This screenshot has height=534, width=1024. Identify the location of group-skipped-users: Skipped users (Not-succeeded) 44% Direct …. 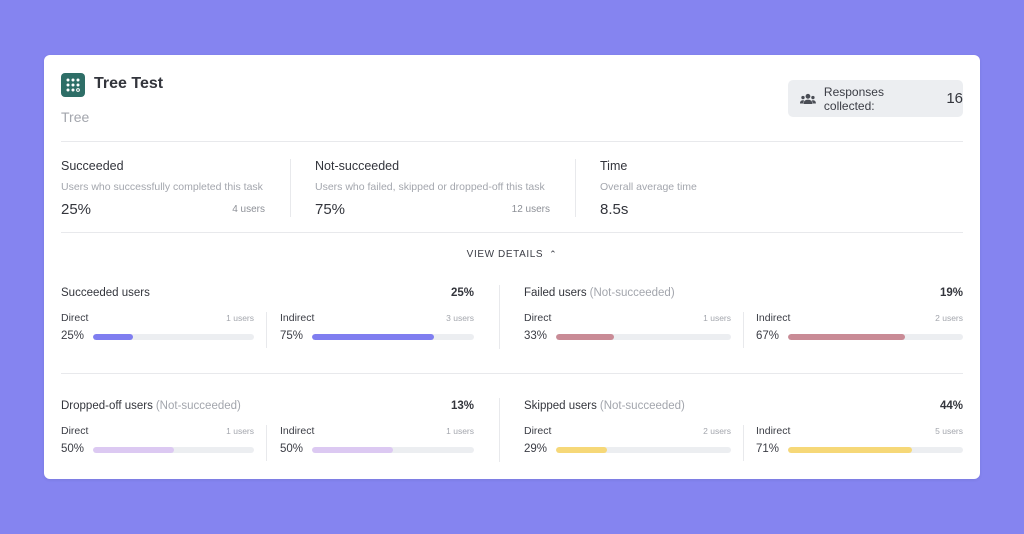
(743, 431).